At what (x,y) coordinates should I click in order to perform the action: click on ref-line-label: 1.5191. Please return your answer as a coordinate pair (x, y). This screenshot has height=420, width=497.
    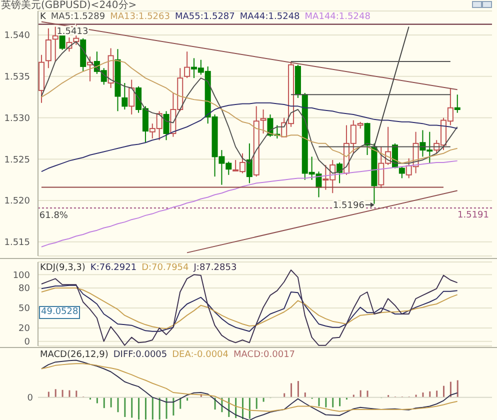
    Looking at the image, I should click on (473, 215).